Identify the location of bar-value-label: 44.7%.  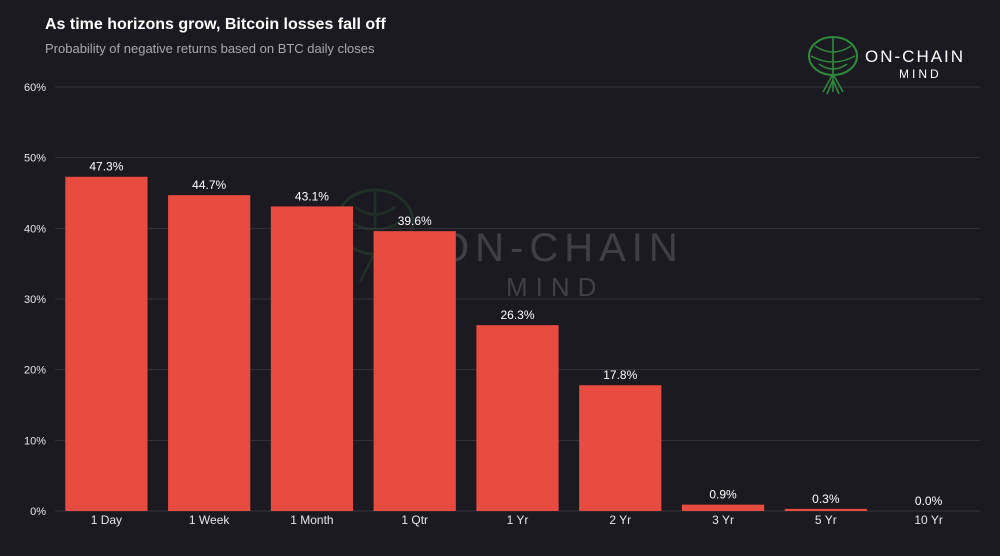
(209, 185).